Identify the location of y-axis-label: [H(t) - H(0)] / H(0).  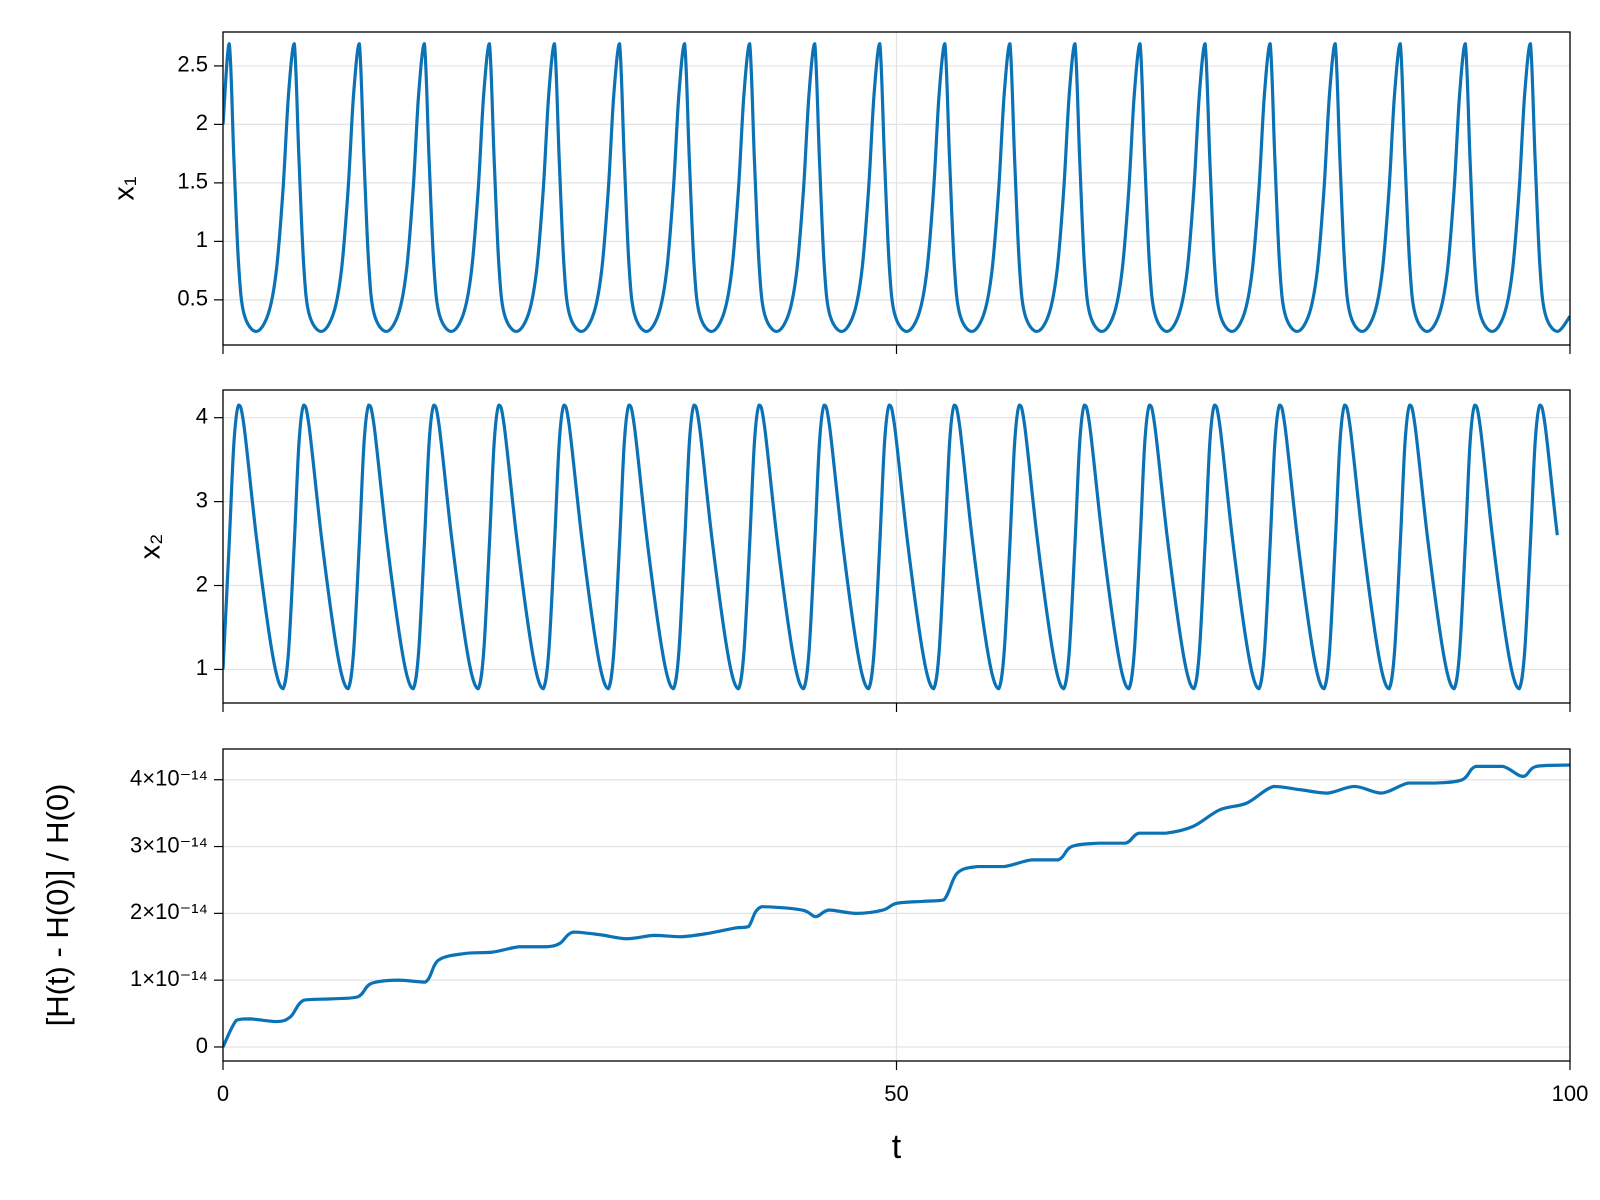
(57, 905).